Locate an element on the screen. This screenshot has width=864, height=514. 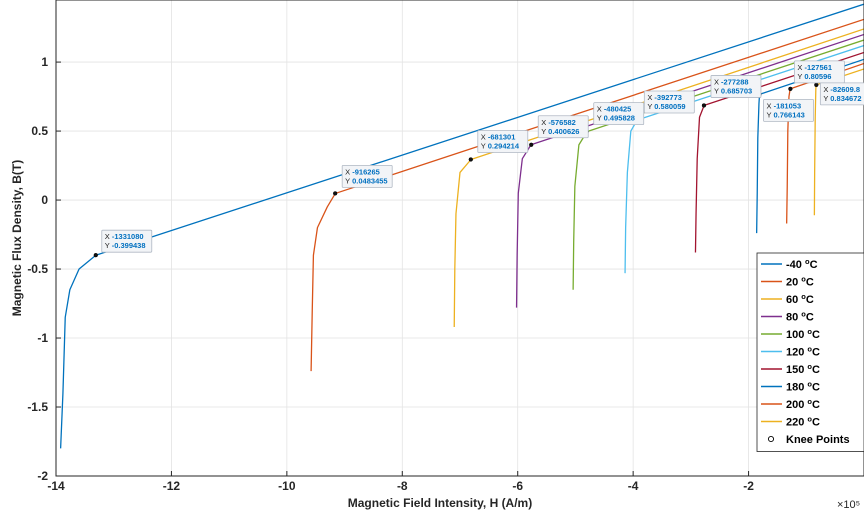
data-tip-x-7: X -181053 is located at coordinates (784, 105).